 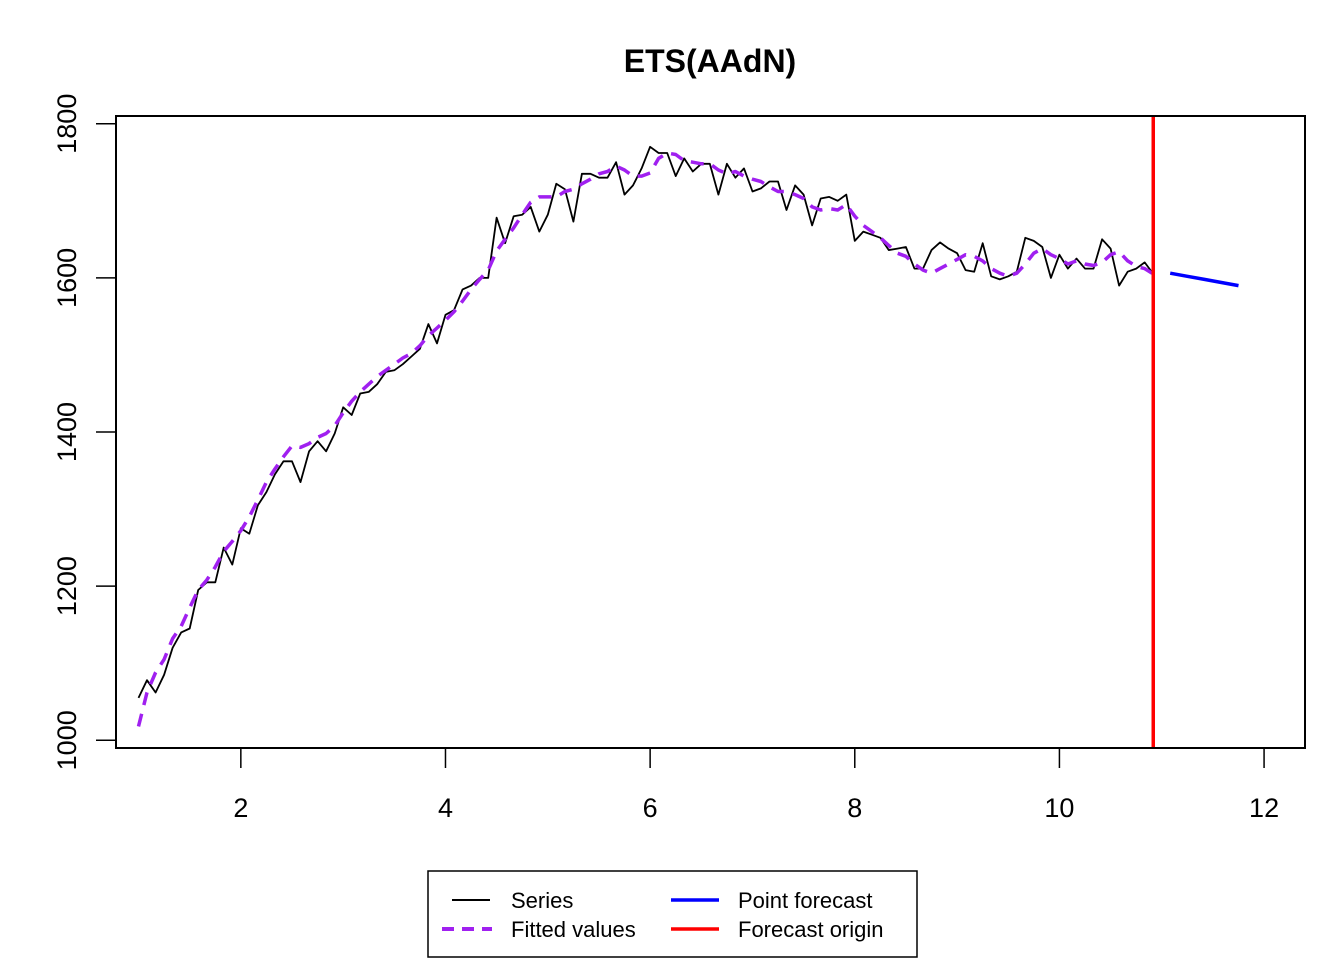 I want to click on x-axis: 2 4 6 8 10 12, so click(x=756, y=785).